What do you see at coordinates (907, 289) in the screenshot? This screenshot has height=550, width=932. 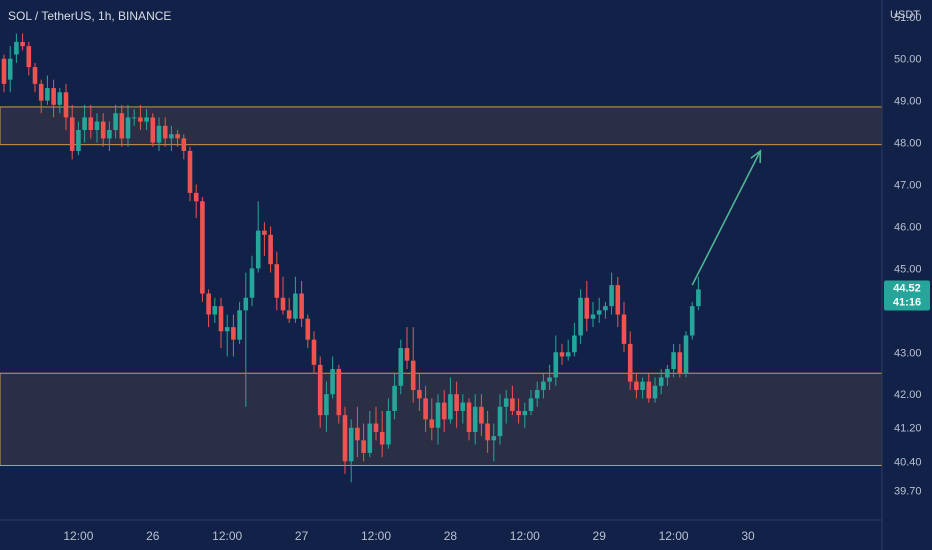 I see `current-price-value: 44.52` at bounding box center [907, 289].